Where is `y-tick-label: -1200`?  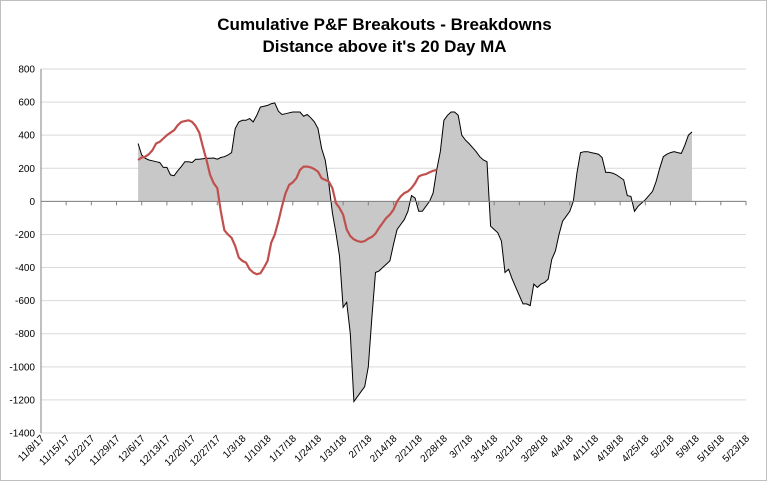
y-tick-label: -1200 is located at coordinates (22, 400).